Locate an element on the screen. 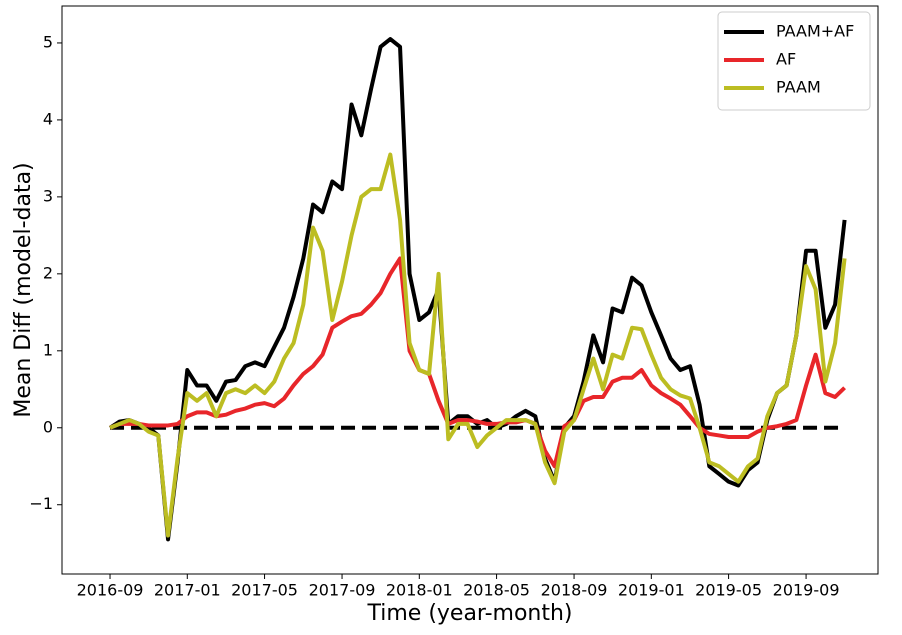 This screenshot has width=902, height=635. x-tick-label: 2018-05 is located at coordinates (496, 590).